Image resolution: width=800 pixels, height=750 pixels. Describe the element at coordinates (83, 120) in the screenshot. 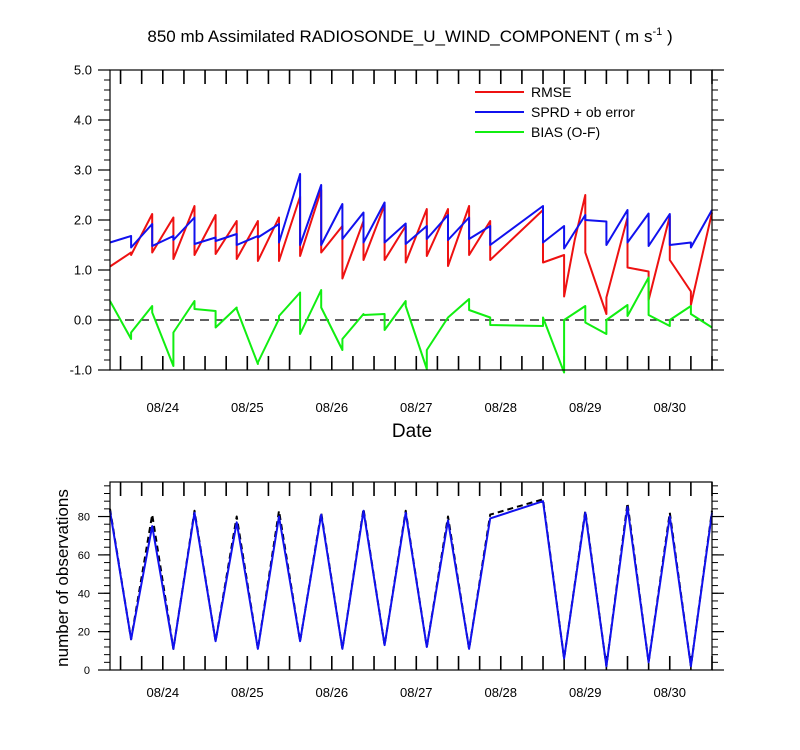

I see `y-tick-label: 4.0` at that location.